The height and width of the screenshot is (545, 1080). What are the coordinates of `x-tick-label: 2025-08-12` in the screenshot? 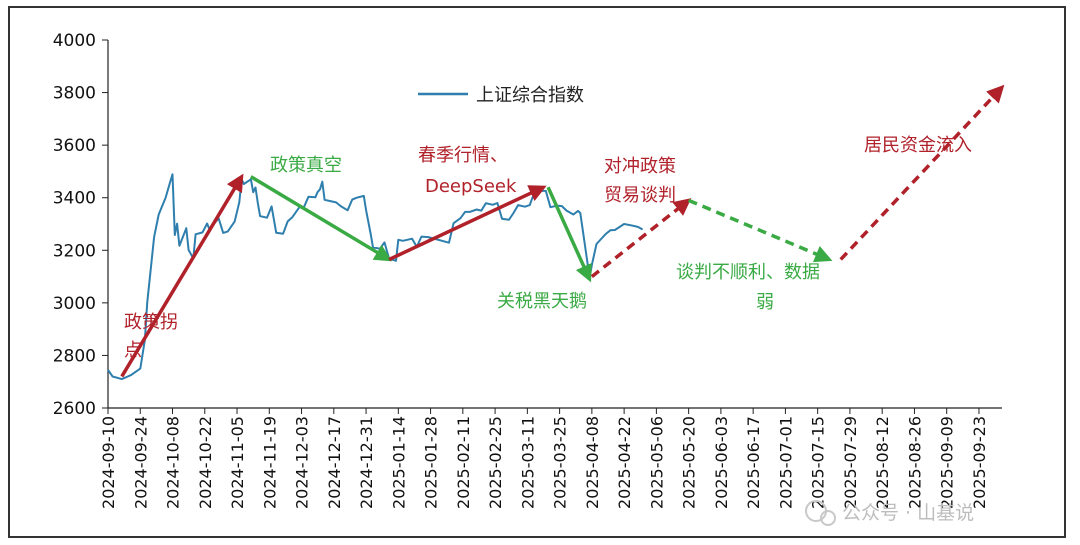 It's located at (882, 462).